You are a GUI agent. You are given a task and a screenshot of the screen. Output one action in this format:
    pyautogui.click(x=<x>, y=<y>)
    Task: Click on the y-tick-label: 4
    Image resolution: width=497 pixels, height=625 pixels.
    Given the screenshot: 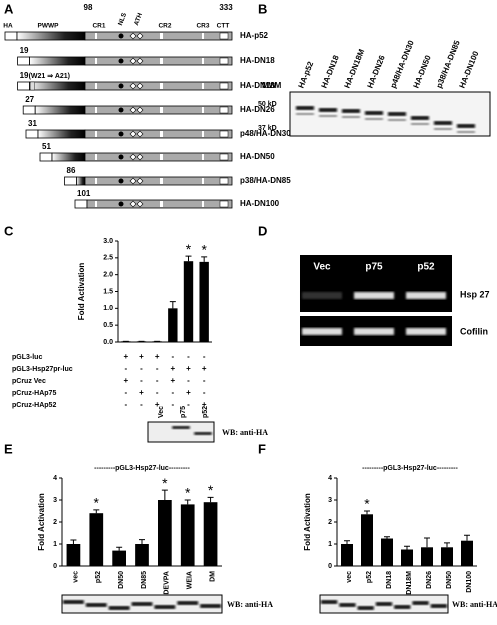 What is the action you would take?
    pyautogui.click(x=330, y=478)
    